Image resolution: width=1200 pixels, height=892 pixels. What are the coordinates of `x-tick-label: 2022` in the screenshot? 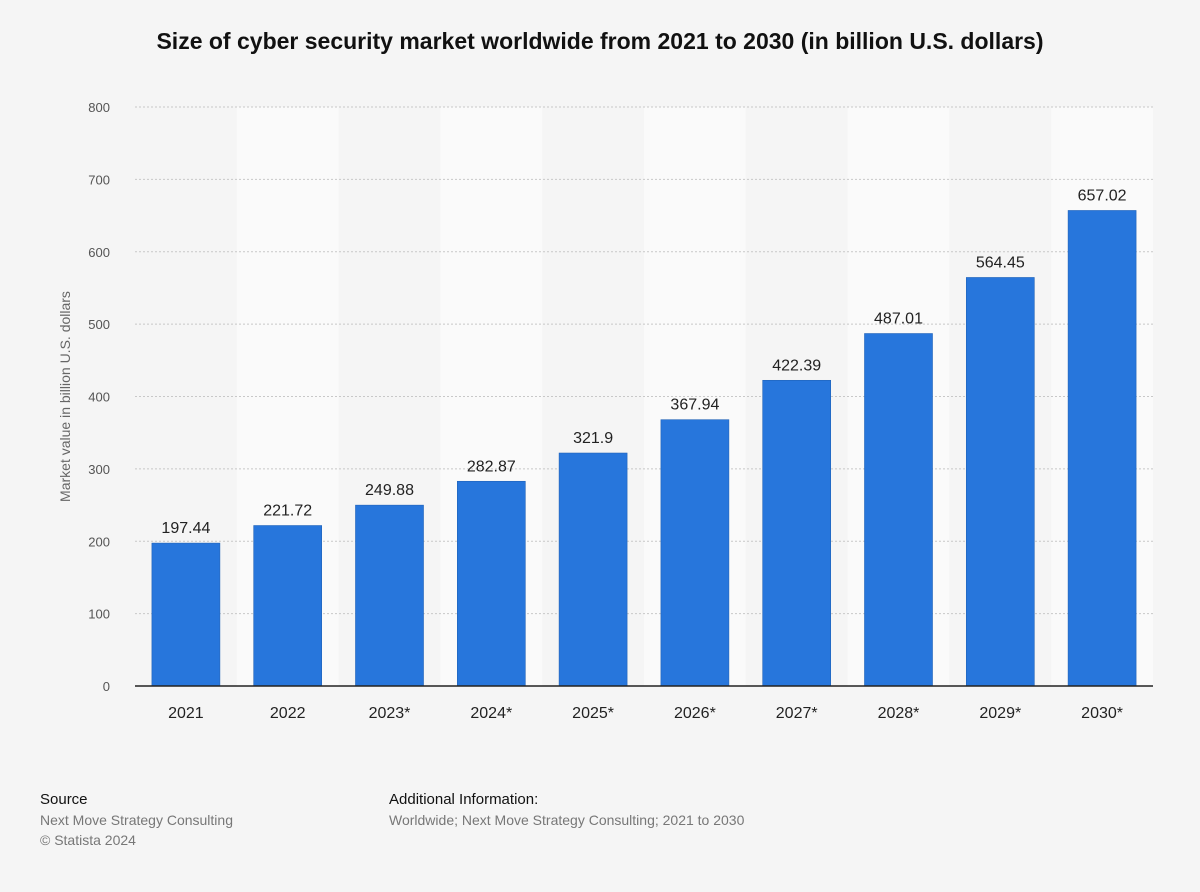 It's located at (288, 713).